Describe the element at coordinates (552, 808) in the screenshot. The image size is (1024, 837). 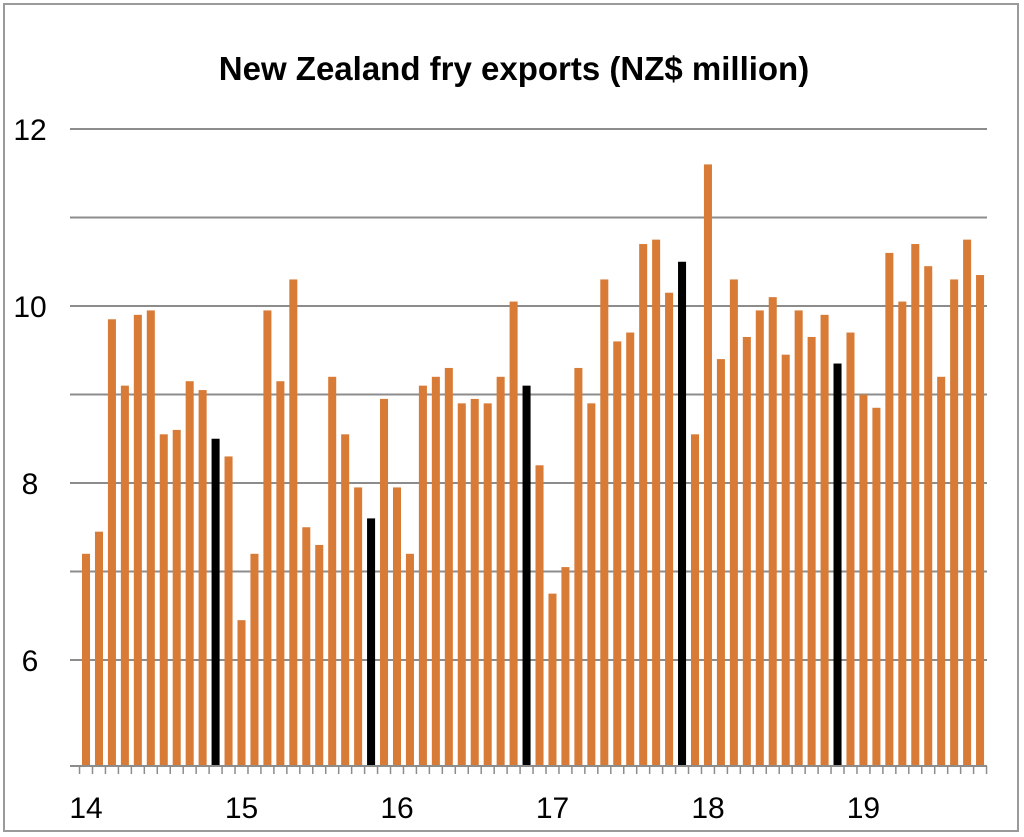
I see `x-tick-label: 17` at that location.